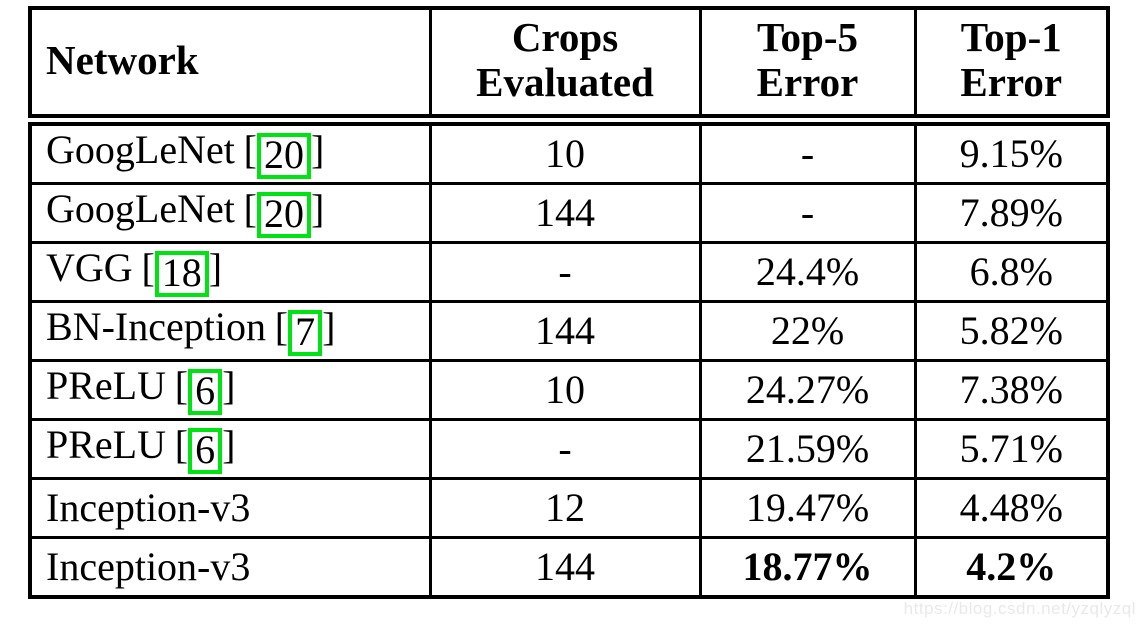  Describe the element at coordinates (807, 331) in the screenshot. I see `top5-cell: 22%` at that location.